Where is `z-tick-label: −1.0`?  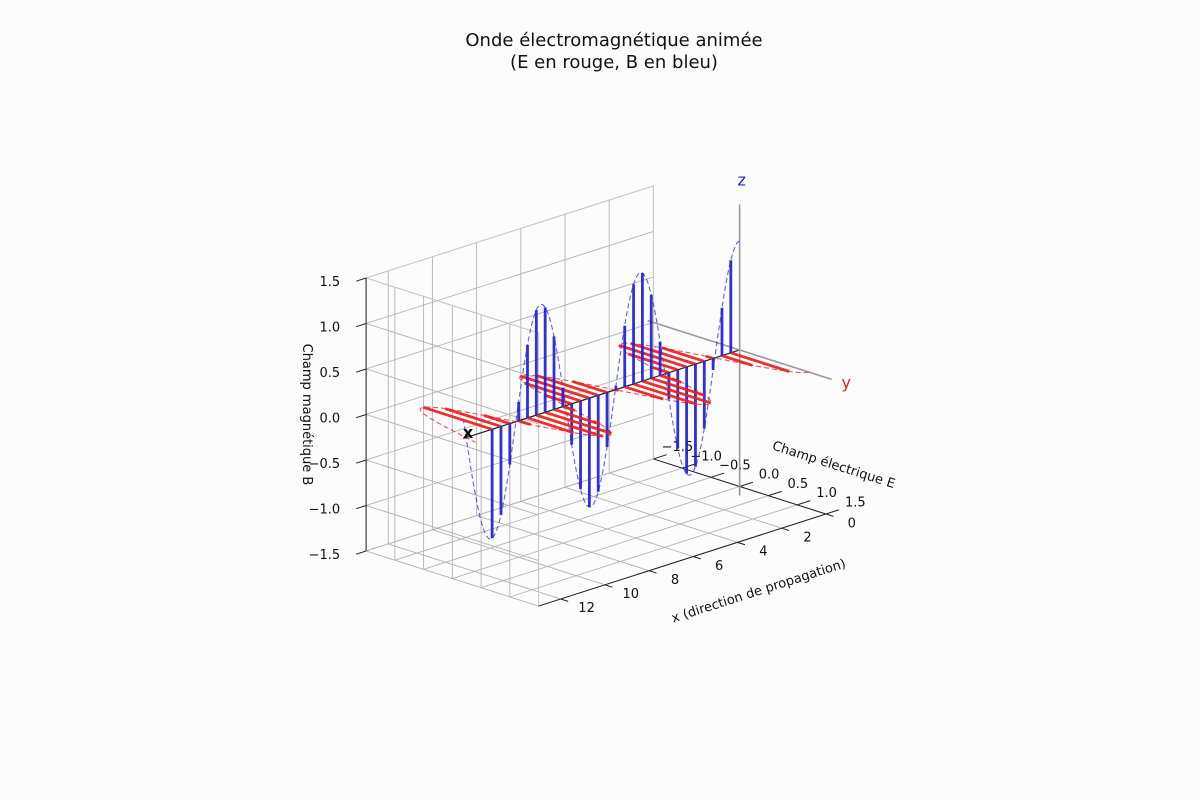 z-tick-label: −1.0 is located at coordinates (325, 510).